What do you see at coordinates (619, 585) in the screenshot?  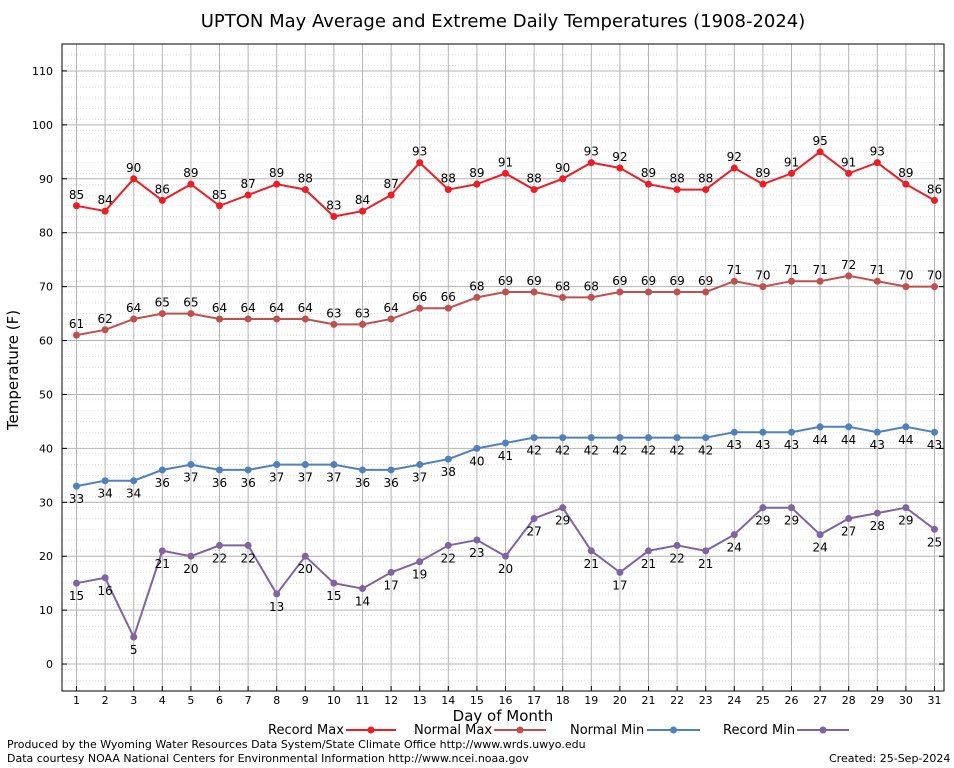 I see `data-label: 17` at bounding box center [619, 585].